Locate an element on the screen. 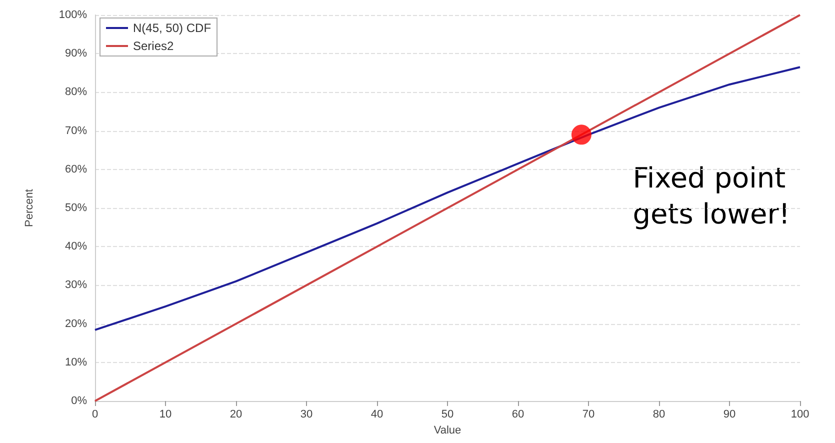 The width and height of the screenshot is (835, 443). x-tick-label: 90 is located at coordinates (729, 414).